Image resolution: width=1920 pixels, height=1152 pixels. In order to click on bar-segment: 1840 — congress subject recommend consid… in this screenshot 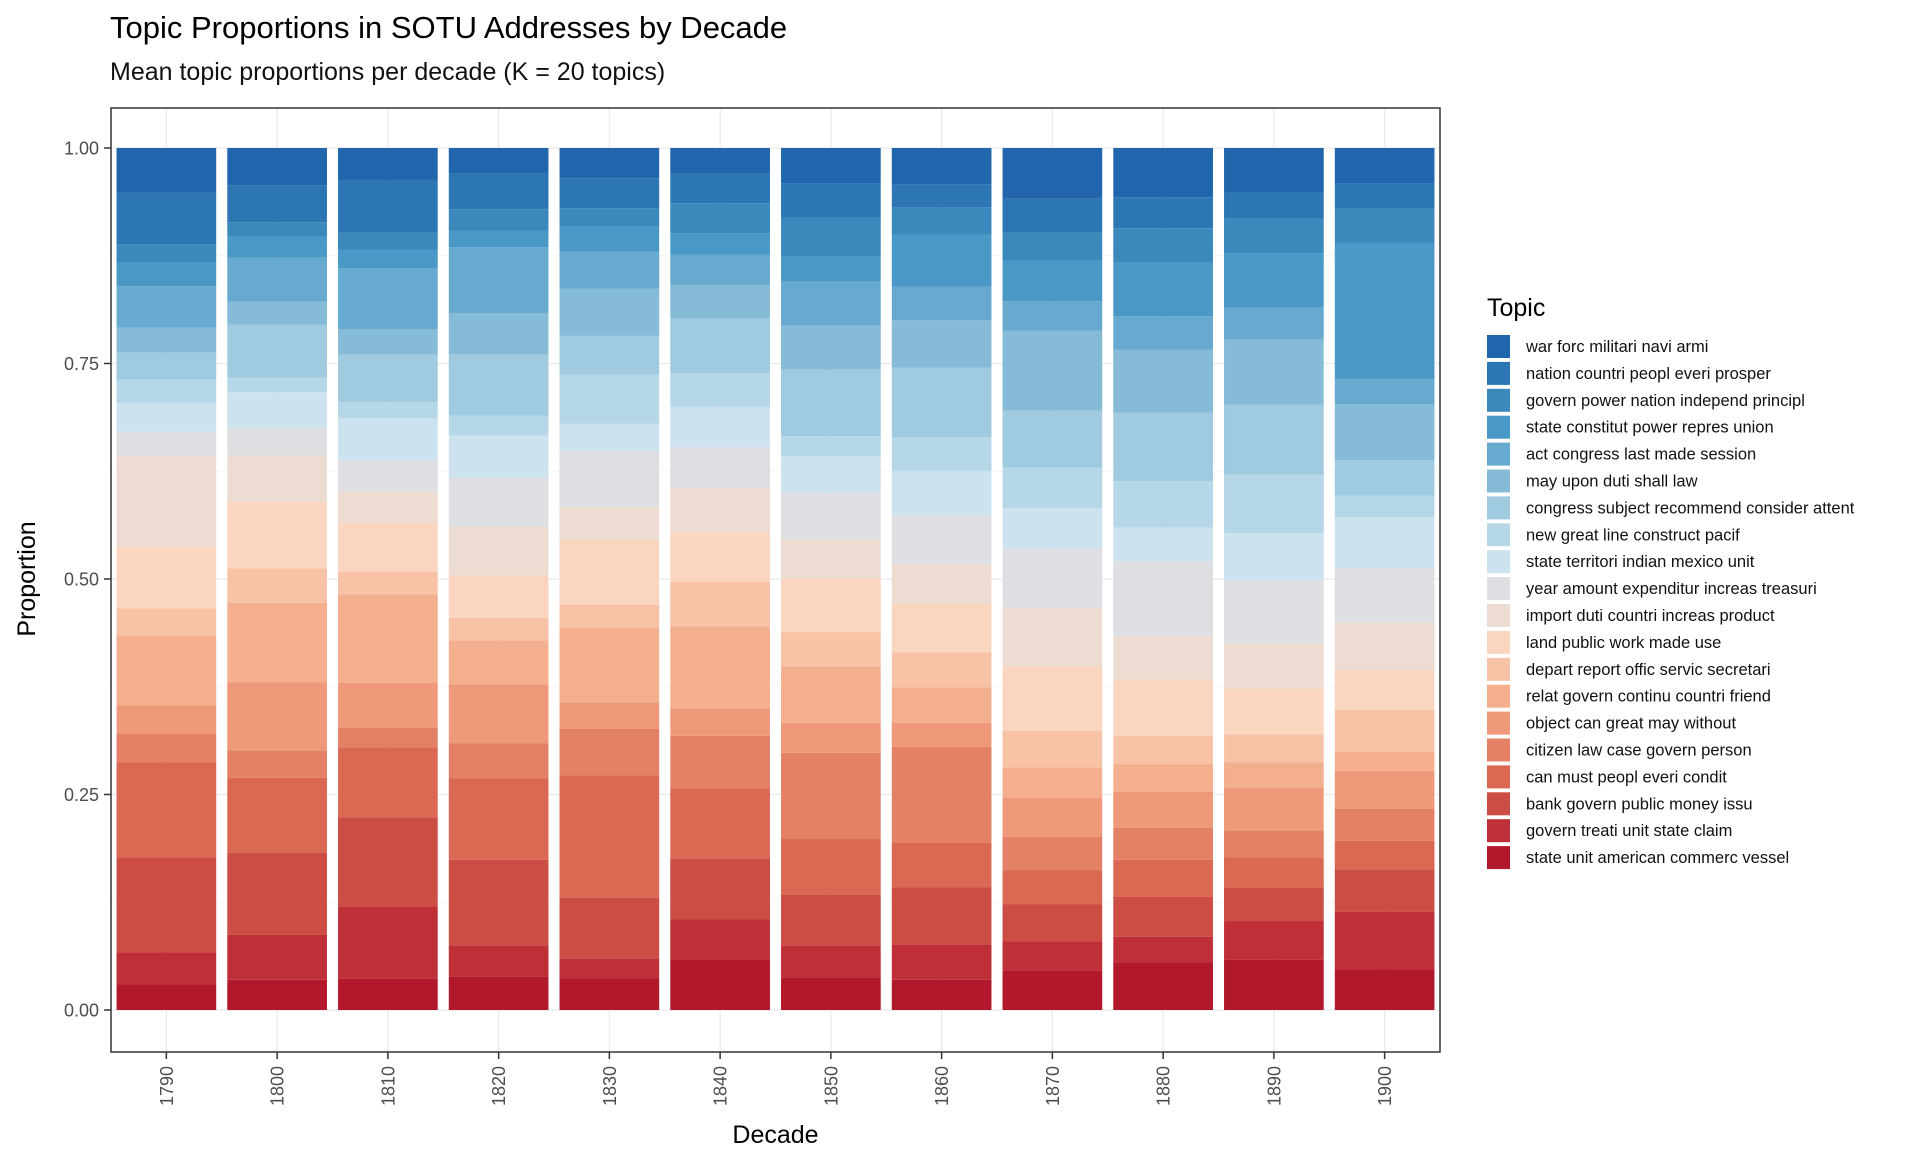, I will do `click(720, 345)`.